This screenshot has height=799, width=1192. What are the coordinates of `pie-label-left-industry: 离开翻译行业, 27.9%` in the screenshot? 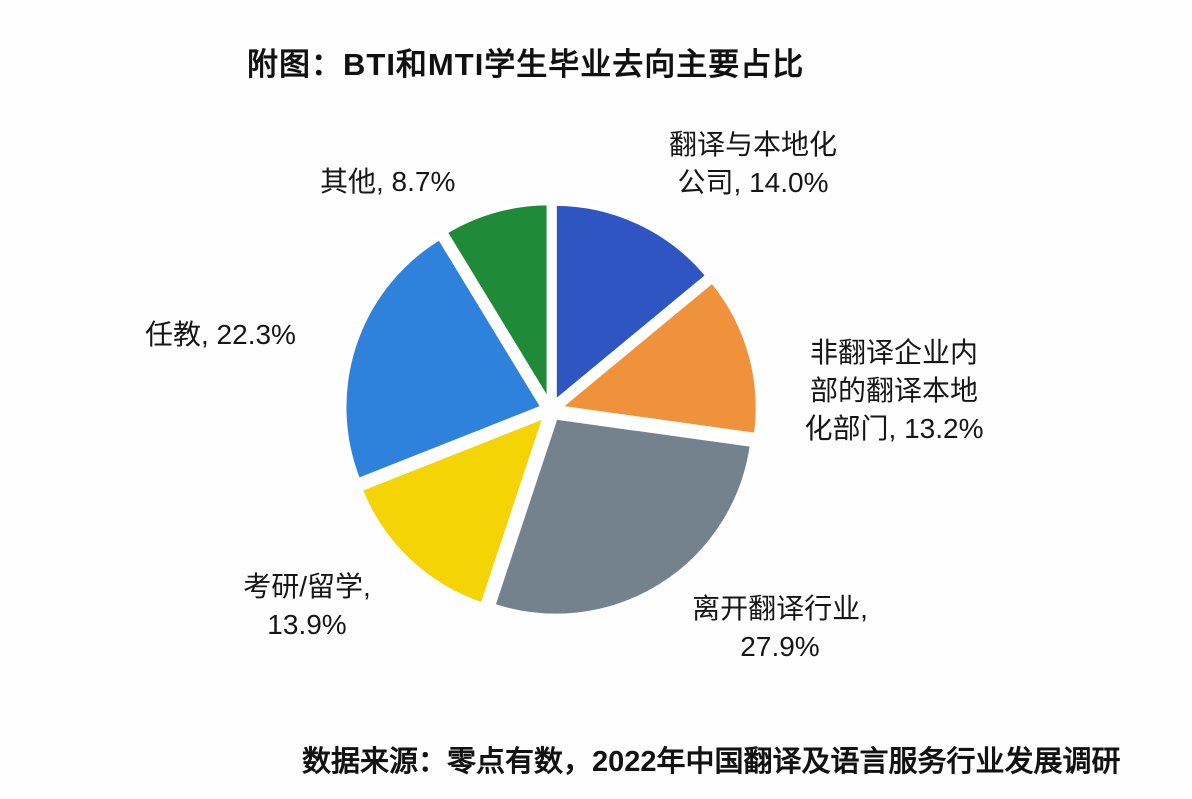 It's located at (780, 627).